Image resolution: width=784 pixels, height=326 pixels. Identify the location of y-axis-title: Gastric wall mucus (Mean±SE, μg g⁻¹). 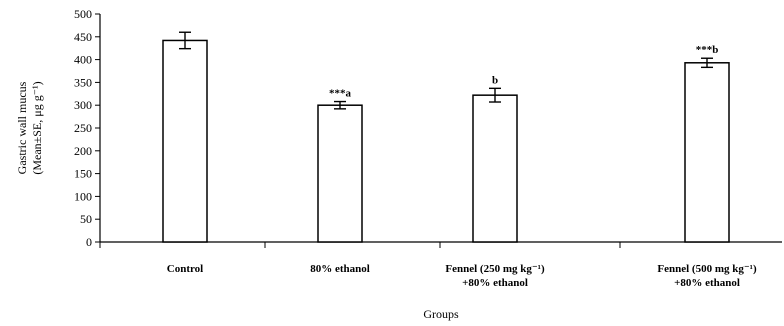
(29, 127).